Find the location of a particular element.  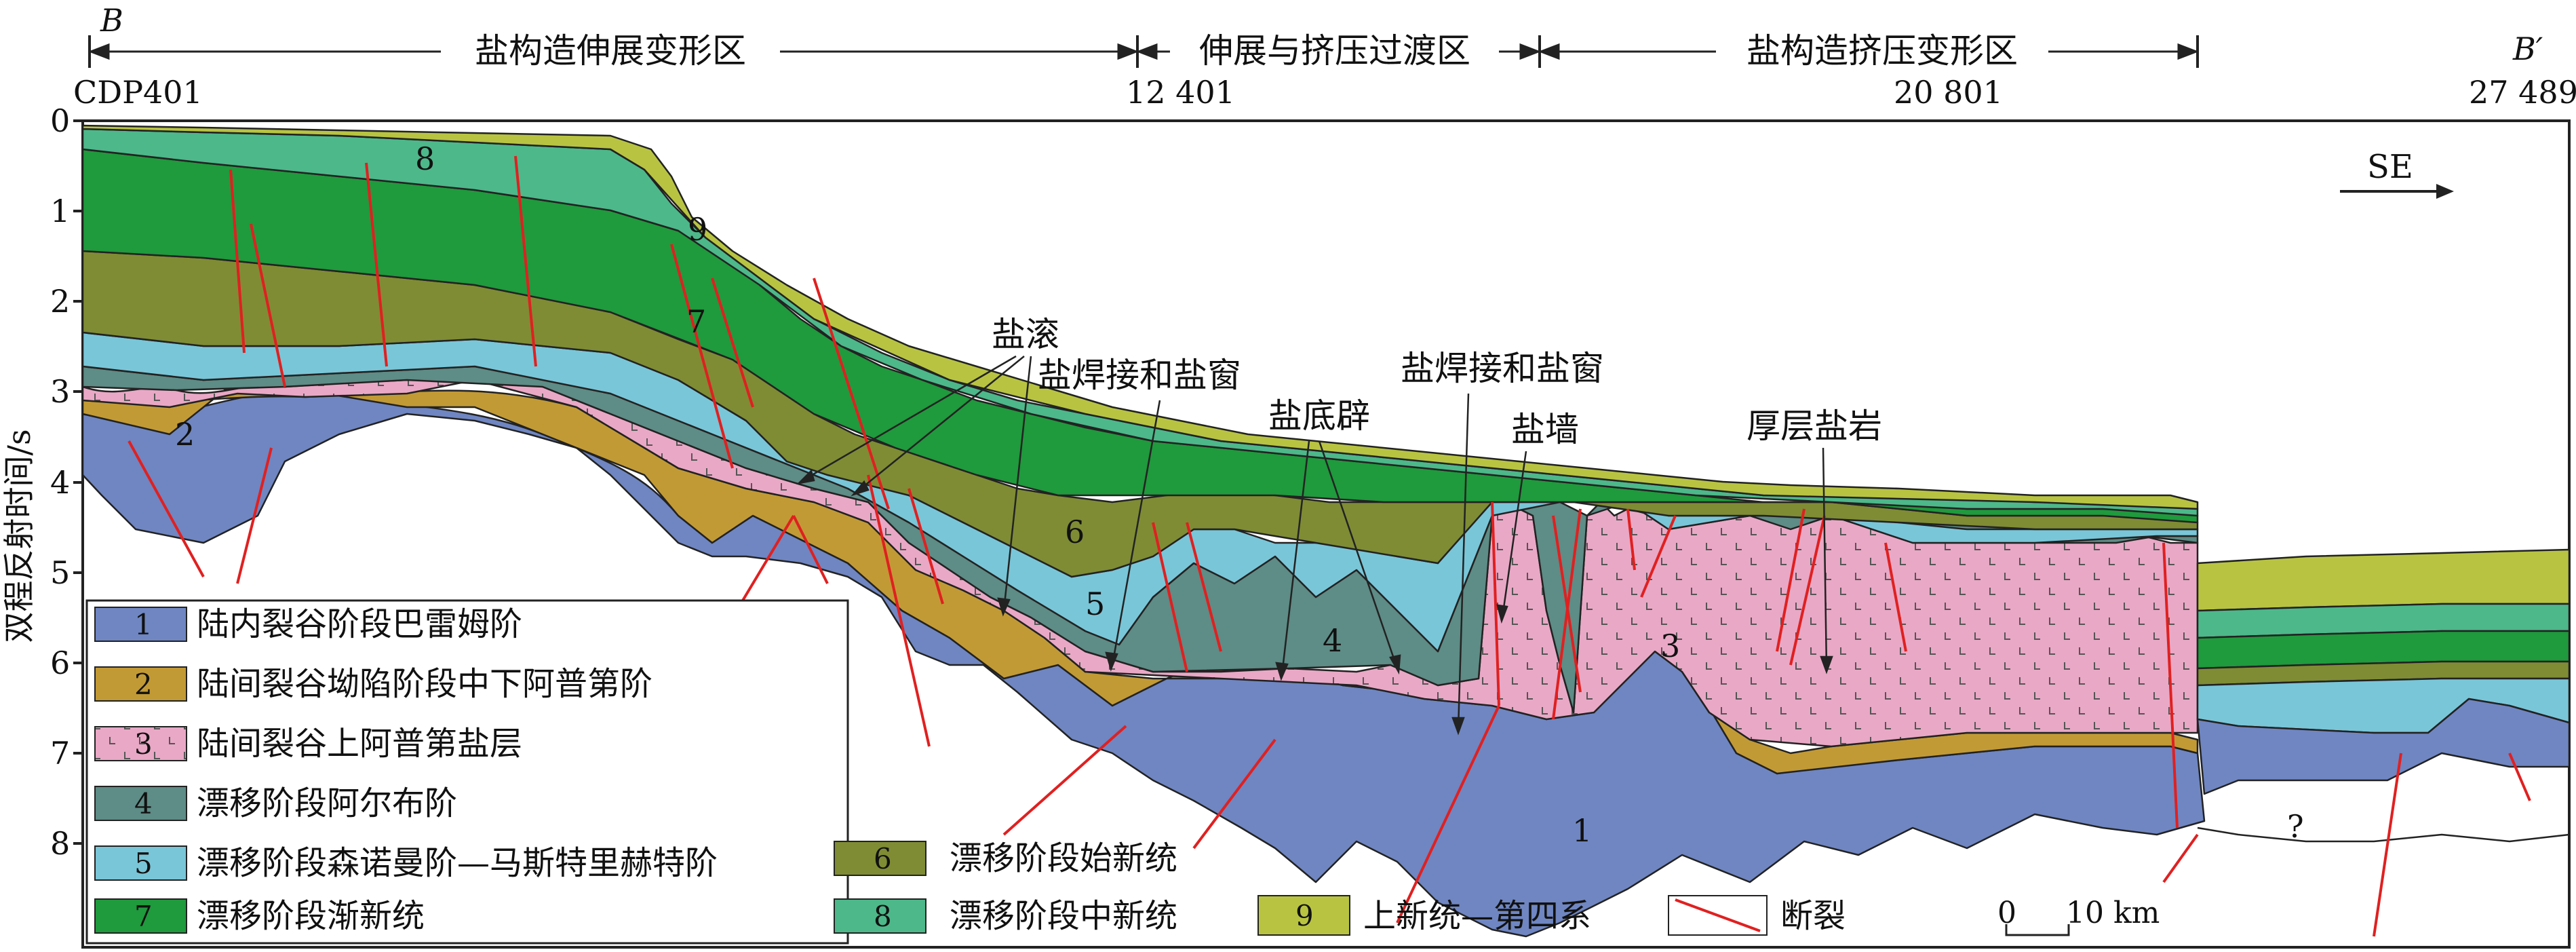

y-tick-label: 6 is located at coordinates (60, 663).